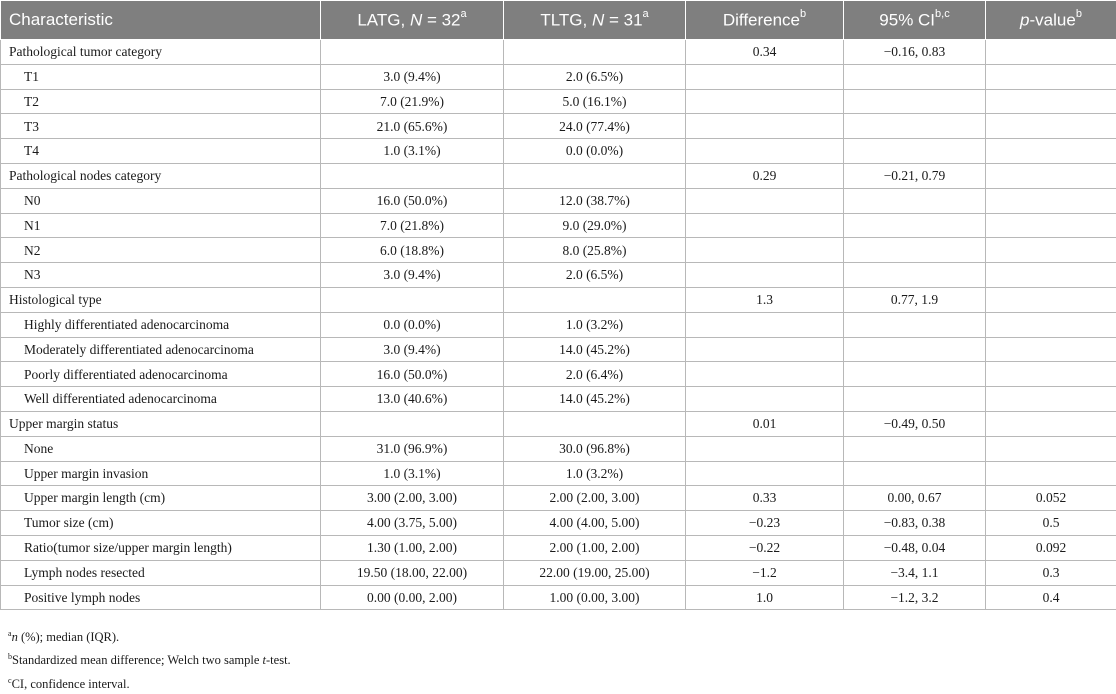  I want to click on header-latg: LATG, N = 32a, so click(412, 20).